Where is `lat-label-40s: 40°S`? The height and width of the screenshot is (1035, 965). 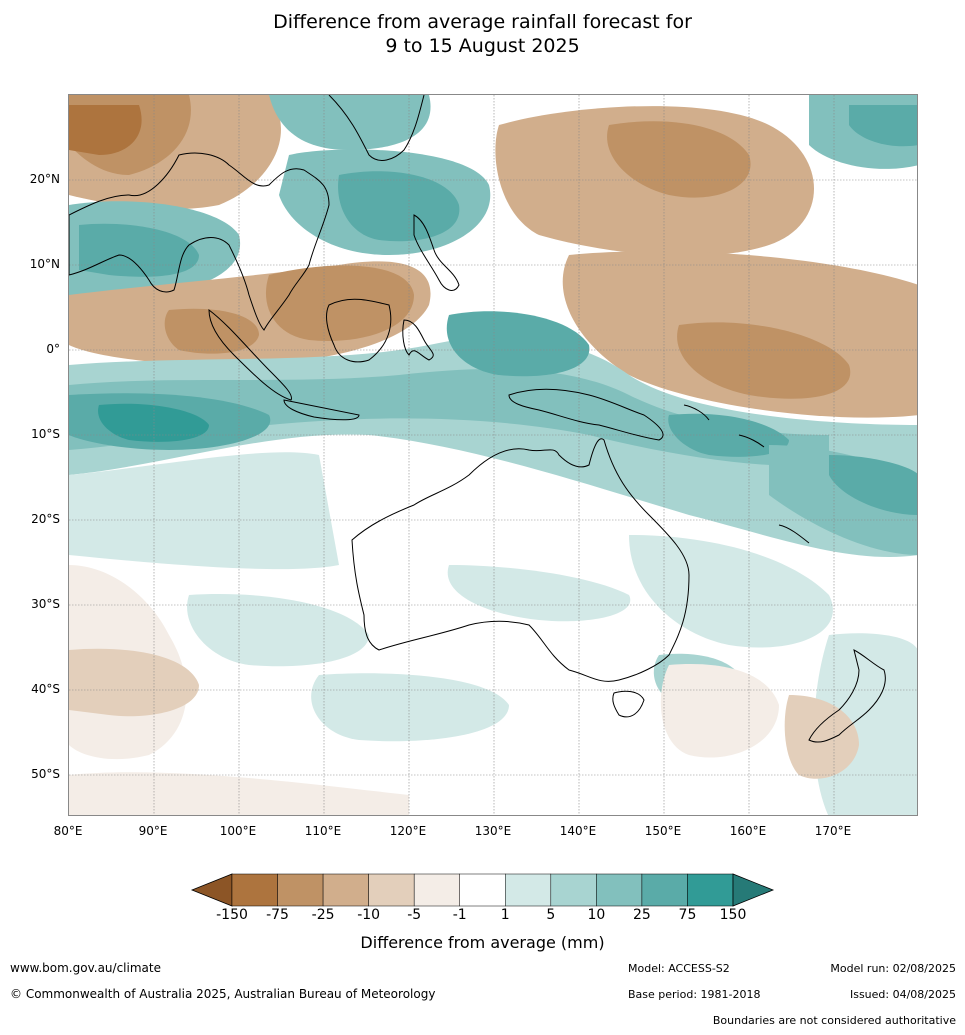
lat-label-40s: 40°S is located at coordinates (45, 689).